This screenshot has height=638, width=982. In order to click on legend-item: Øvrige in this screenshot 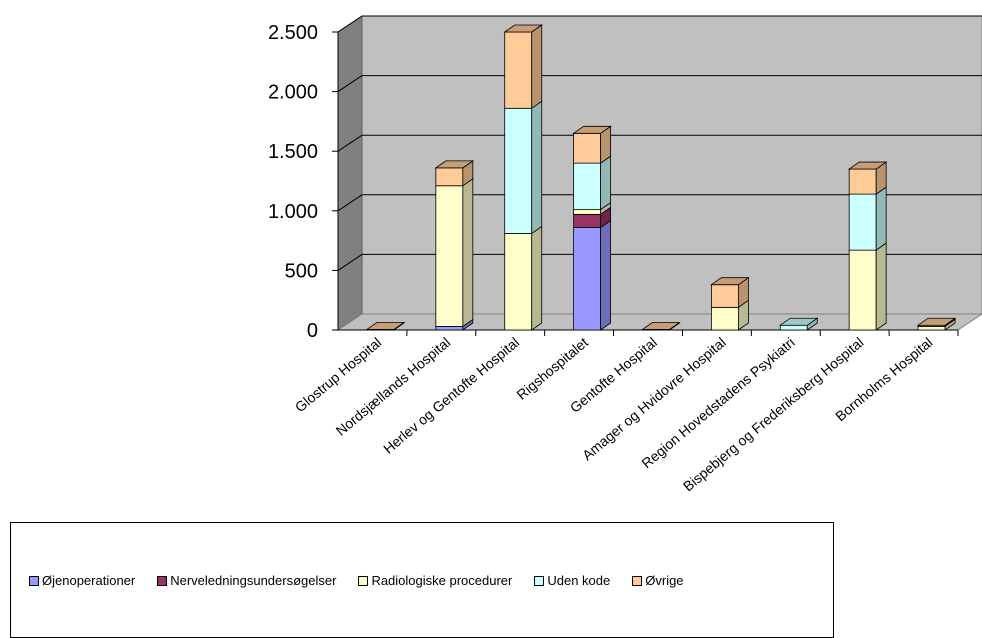, I will do `click(658, 580)`.